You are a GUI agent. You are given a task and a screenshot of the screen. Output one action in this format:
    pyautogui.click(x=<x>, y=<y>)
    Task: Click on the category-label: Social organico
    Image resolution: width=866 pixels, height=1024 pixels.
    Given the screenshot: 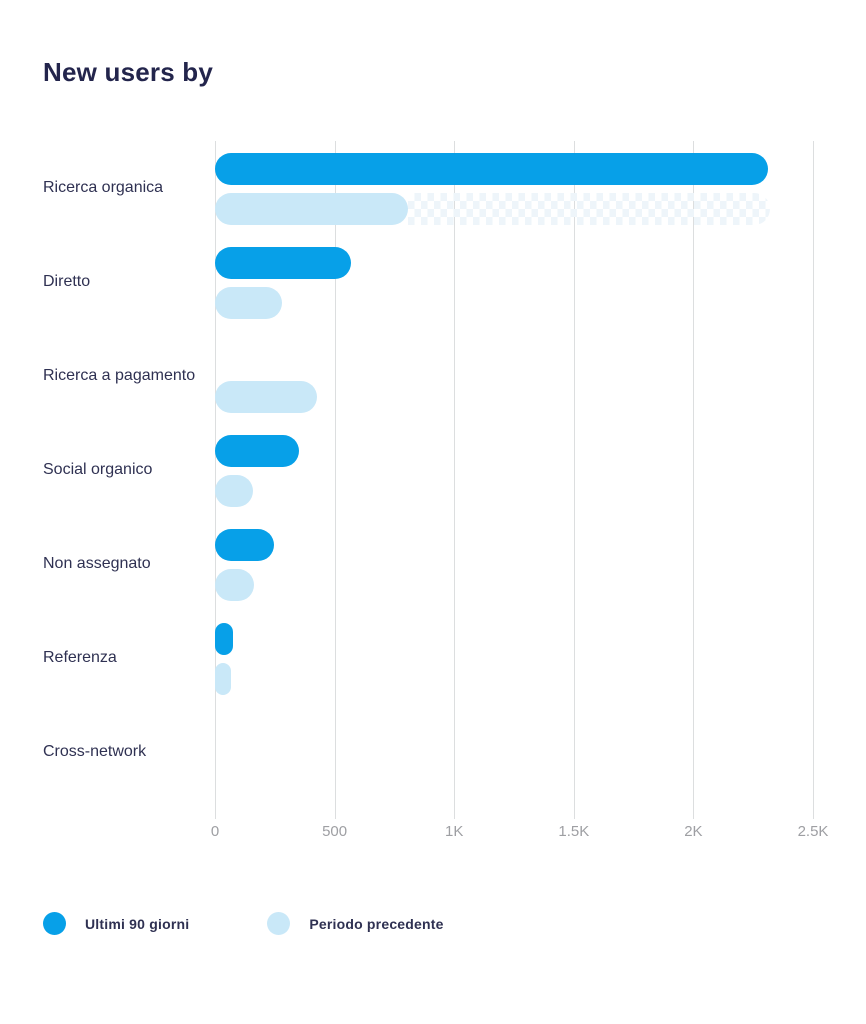 What is the action you would take?
    pyautogui.click(x=98, y=469)
    